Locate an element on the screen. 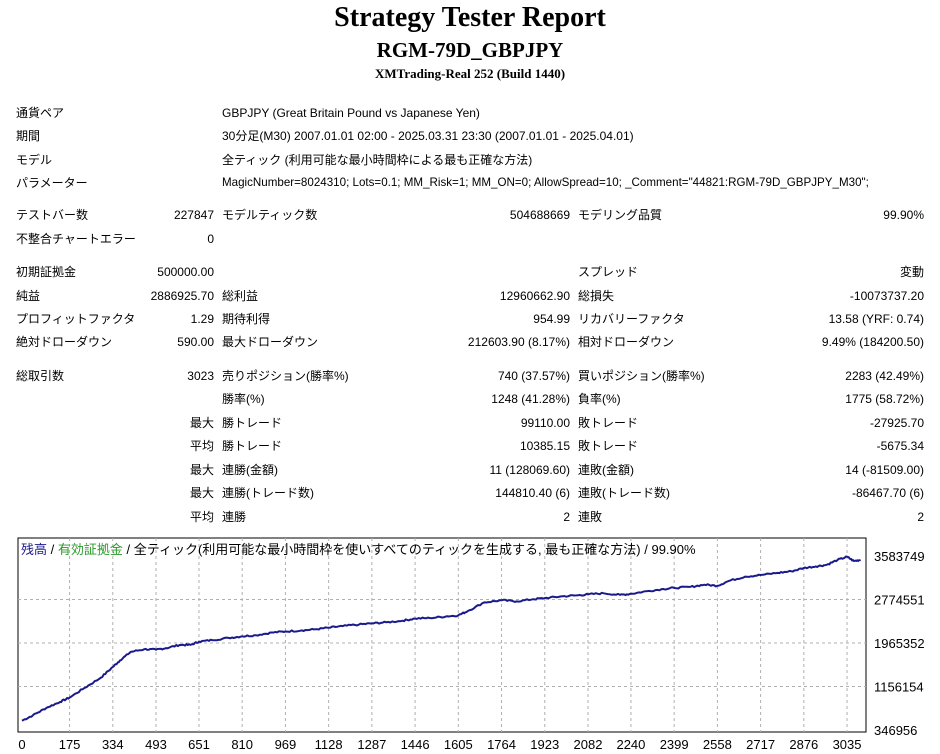 The image size is (940, 754). bars-label: テストバー数 is located at coordinates (52, 215).